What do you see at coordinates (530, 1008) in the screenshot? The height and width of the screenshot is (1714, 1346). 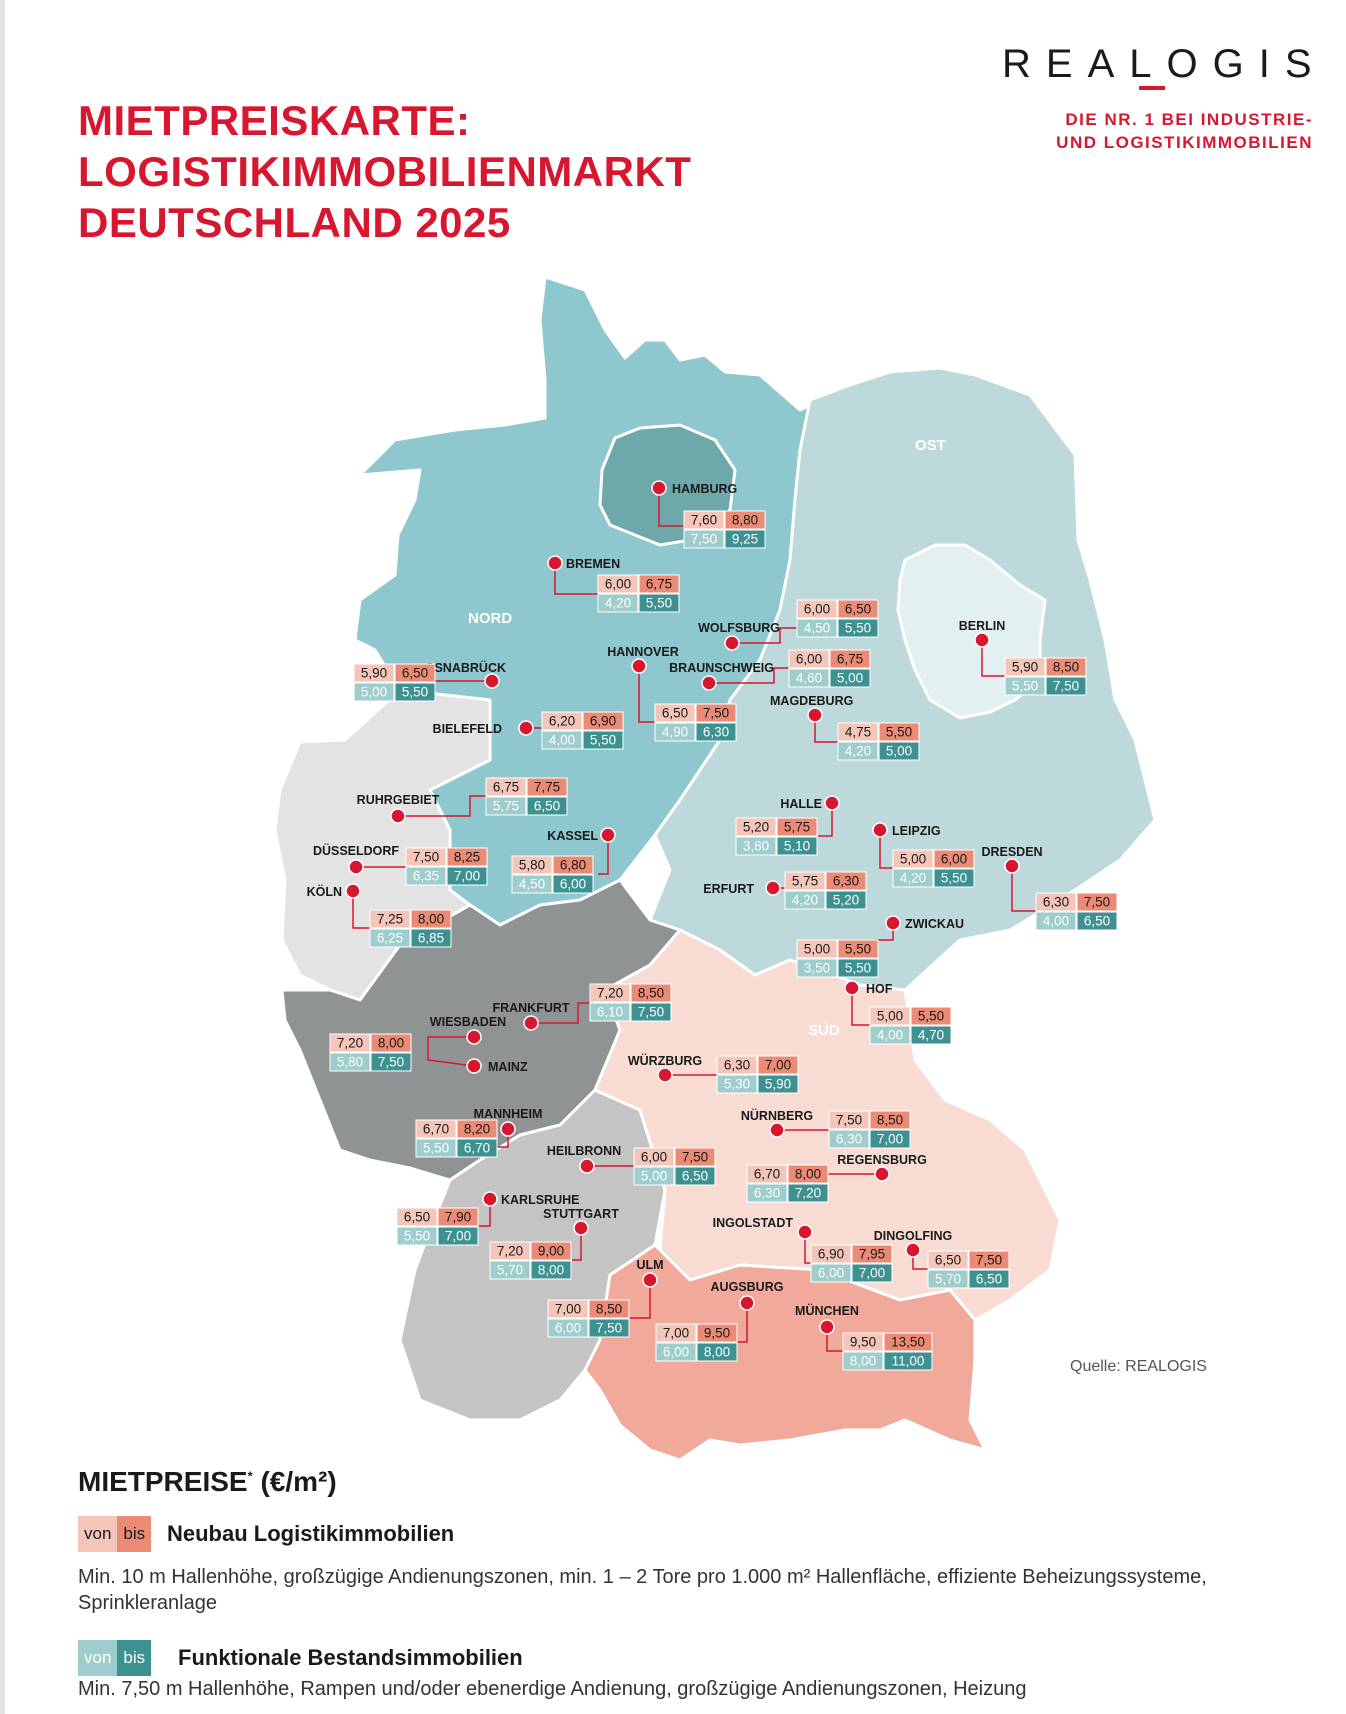 I see `city-label-frankfurt: FRANKFURT` at bounding box center [530, 1008].